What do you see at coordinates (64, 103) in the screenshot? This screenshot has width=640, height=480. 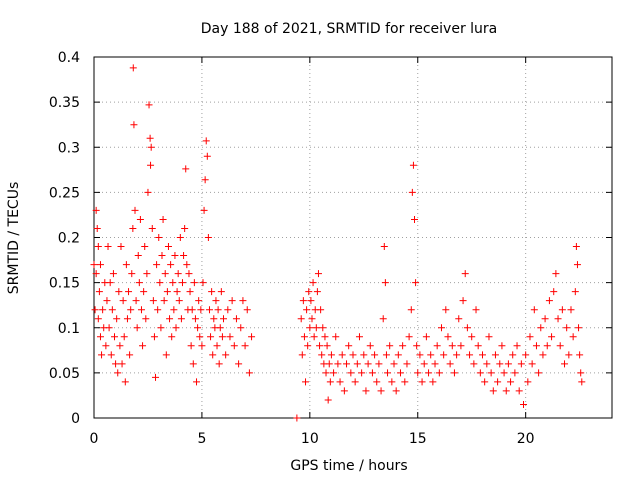 I see `y-tick-label: 0.35` at bounding box center [64, 103].